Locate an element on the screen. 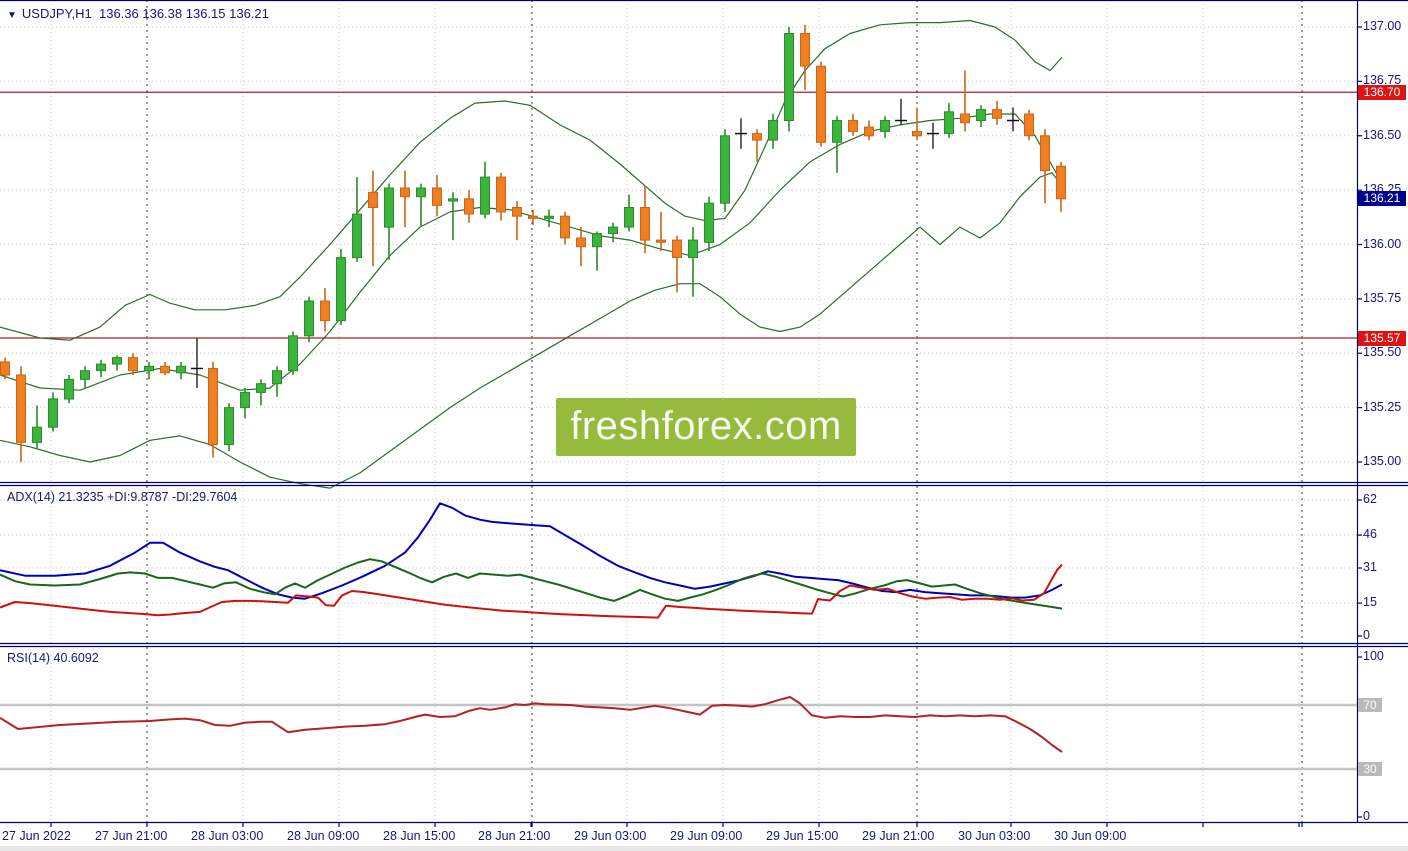 The height and width of the screenshot is (851, 1408). time-axis-label: 28 Jun 15:00 is located at coordinates (419, 836).